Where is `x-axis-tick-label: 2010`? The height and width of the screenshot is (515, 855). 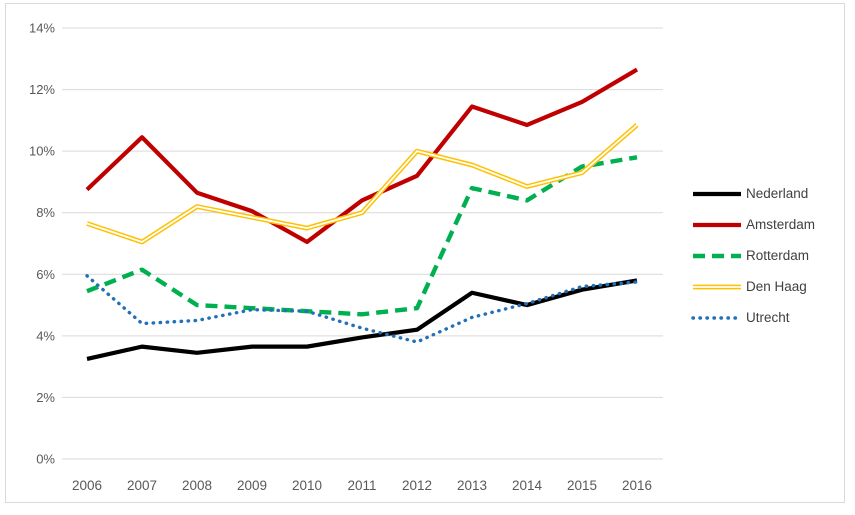 x-axis-tick-label: 2010 is located at coordinates (307, 485).